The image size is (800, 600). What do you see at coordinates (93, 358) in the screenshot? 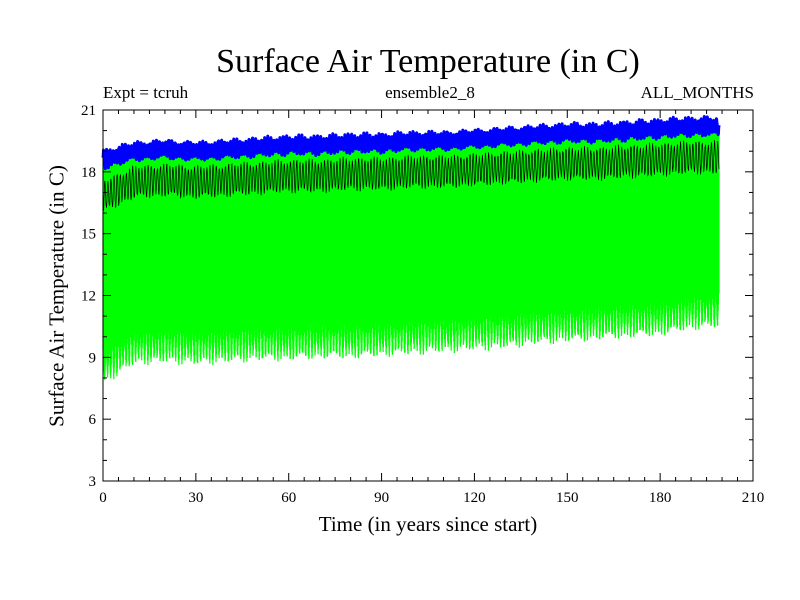
I see `y-tick-label: 9` at bounding box center [93, 358].